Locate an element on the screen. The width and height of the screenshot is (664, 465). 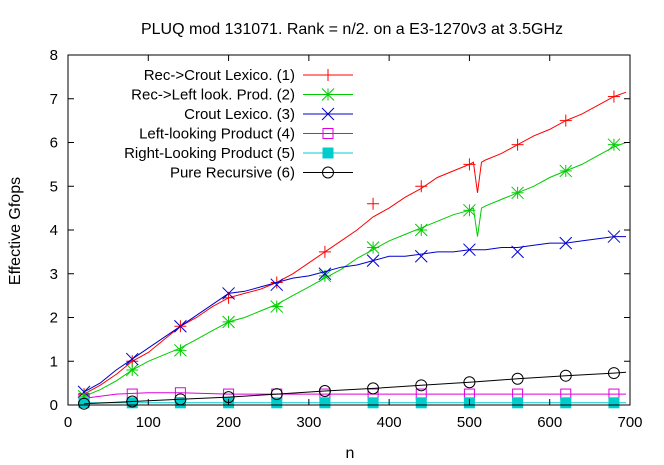
x-axis-label: n is located at coordinates (350, 453).